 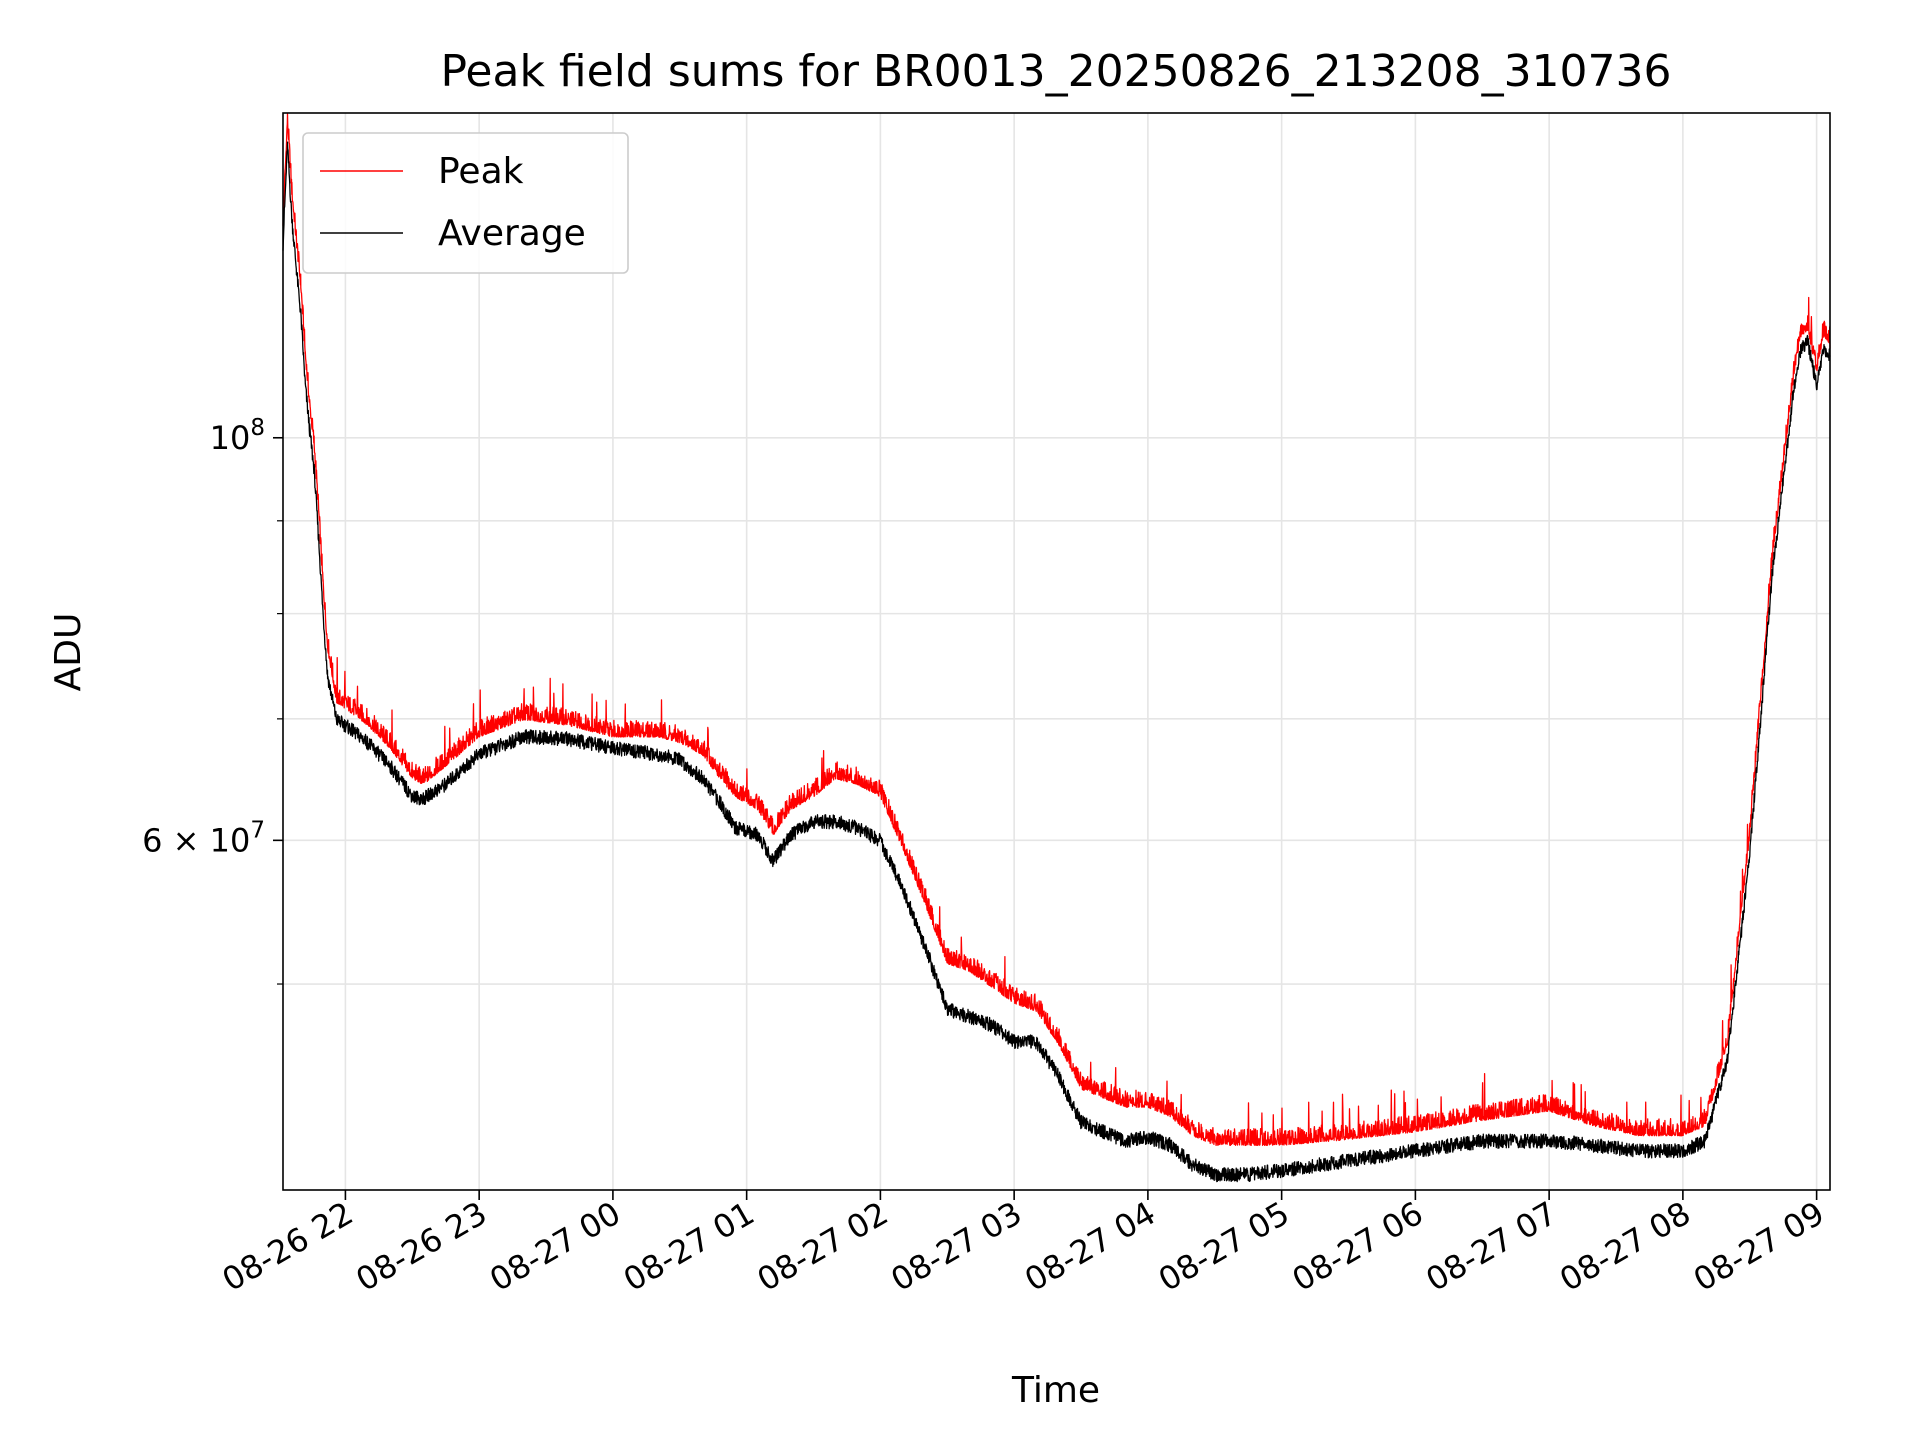 What do you see at coordinates (212, 700) in the screenshot?
I see `y-axis: 108 6 × 107` at bounding box center [212, 700].